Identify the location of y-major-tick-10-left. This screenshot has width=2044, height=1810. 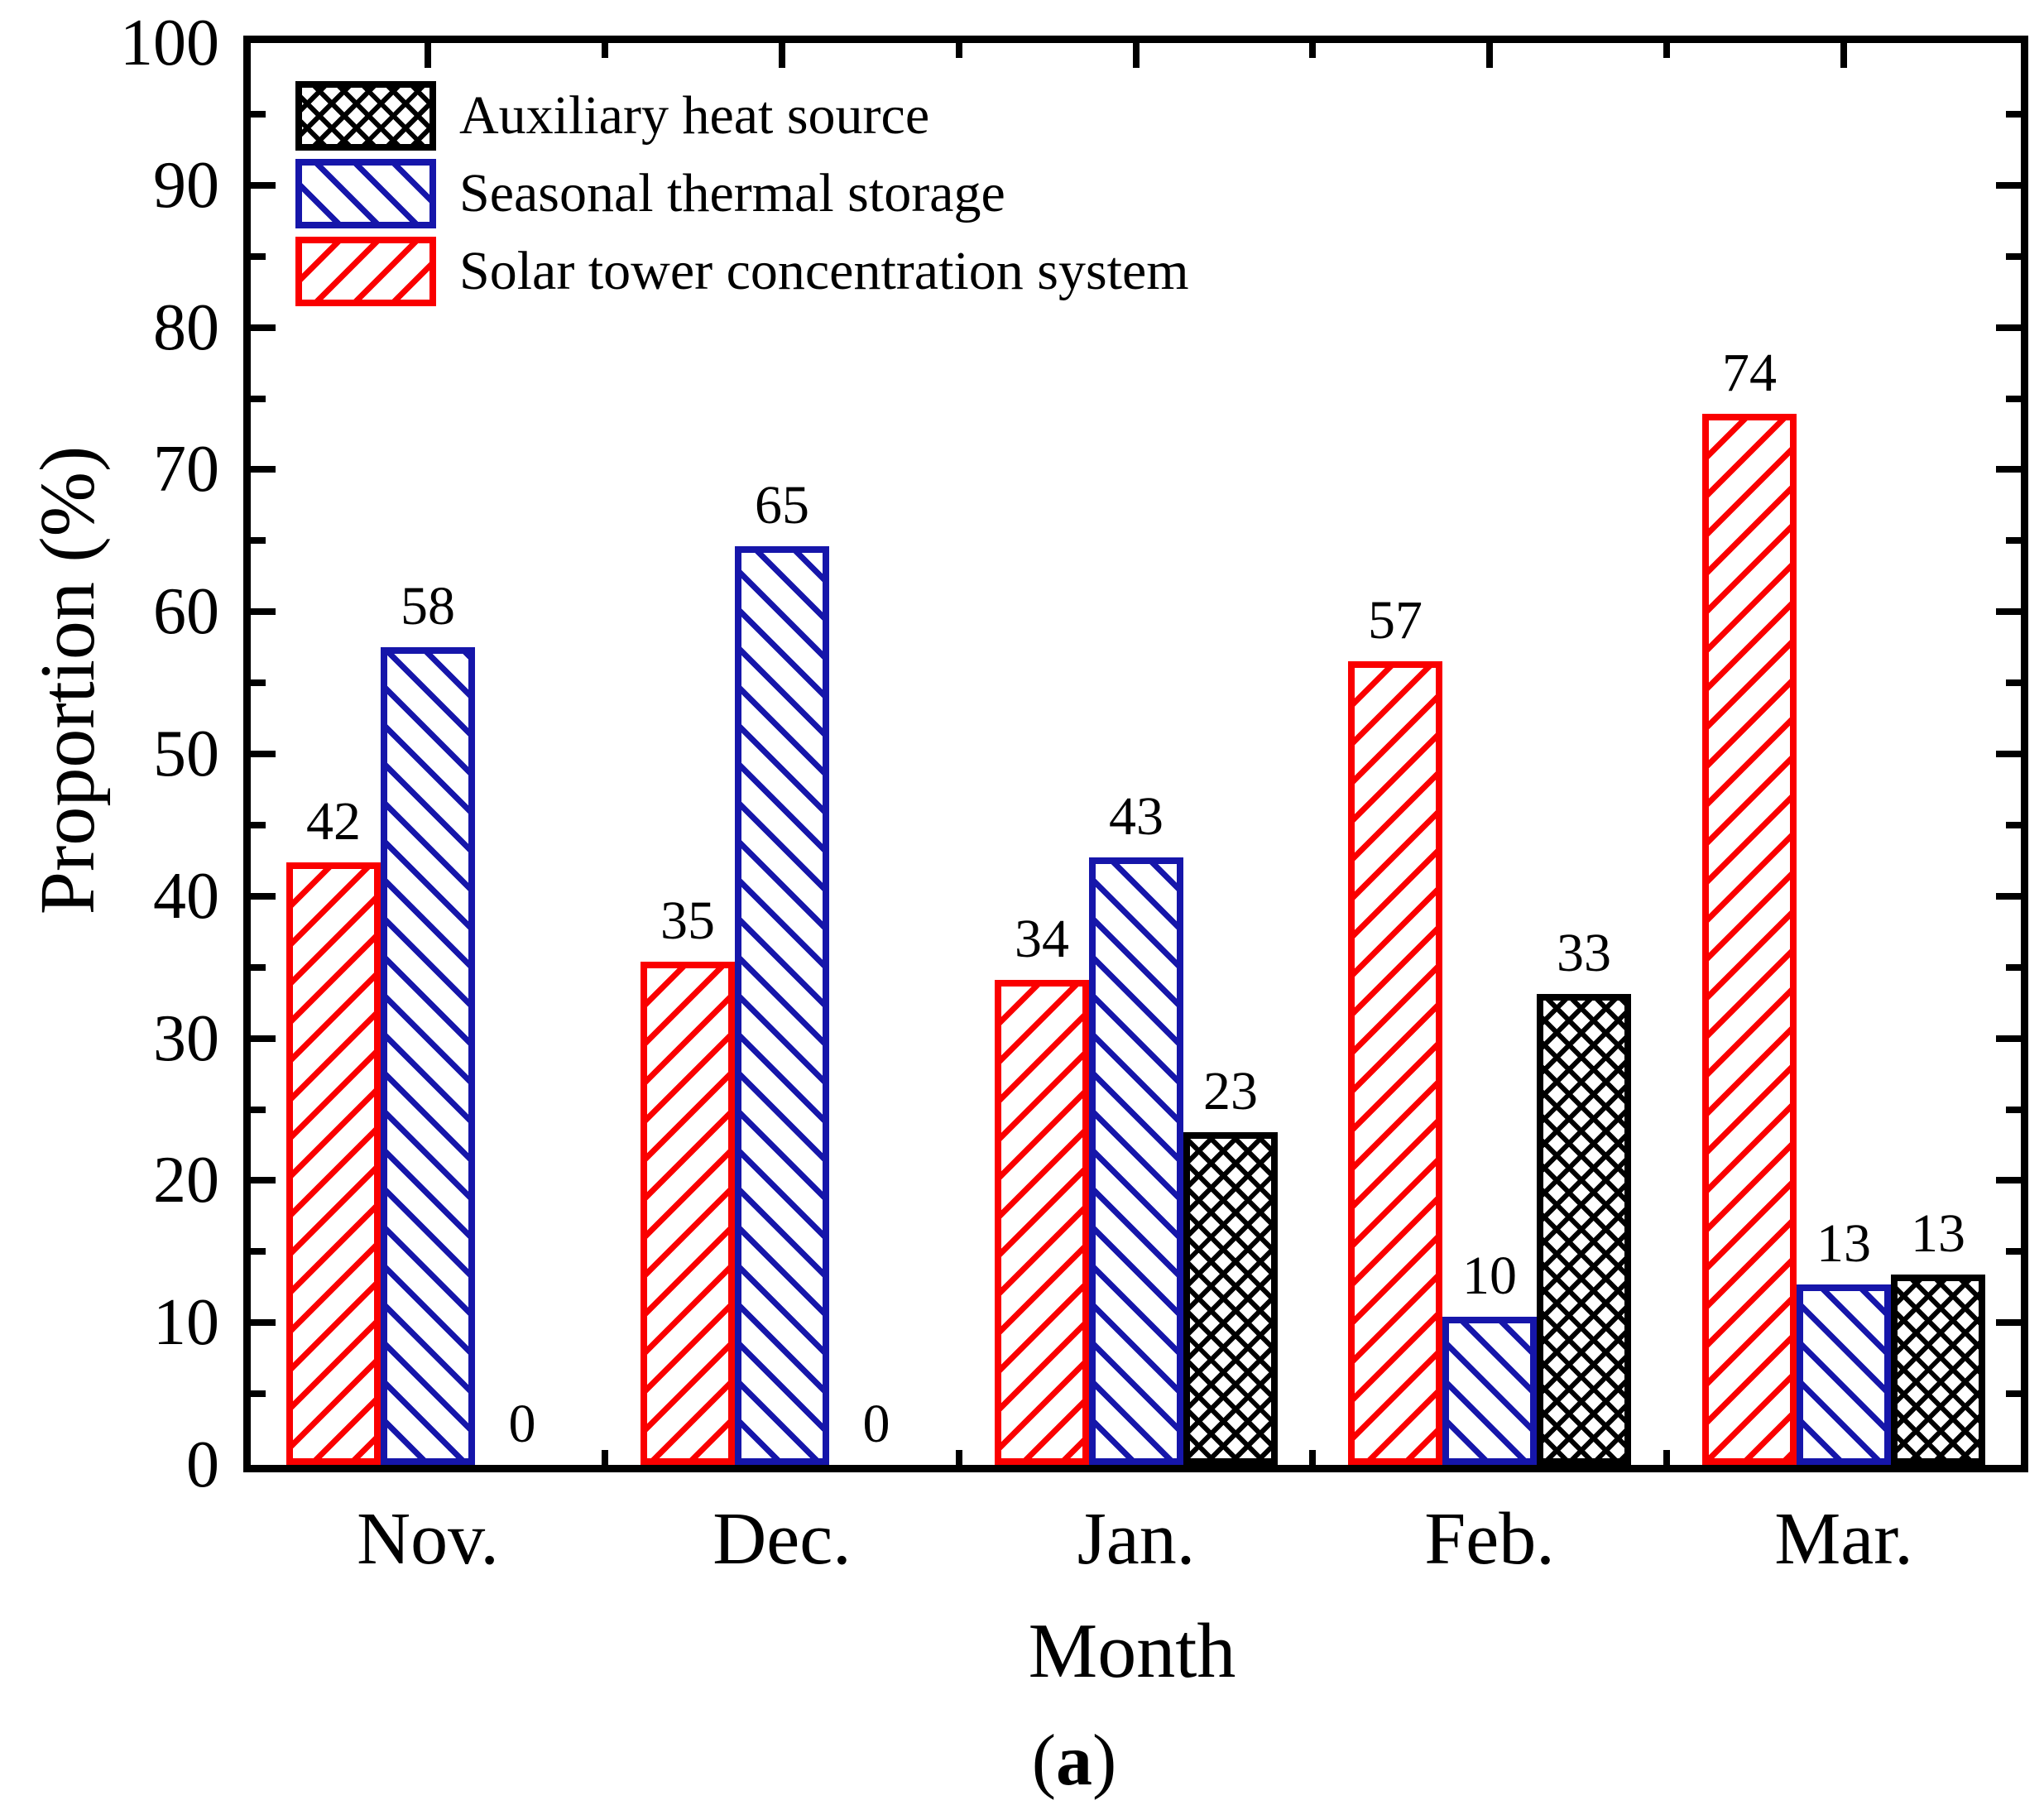
(263, 1322).